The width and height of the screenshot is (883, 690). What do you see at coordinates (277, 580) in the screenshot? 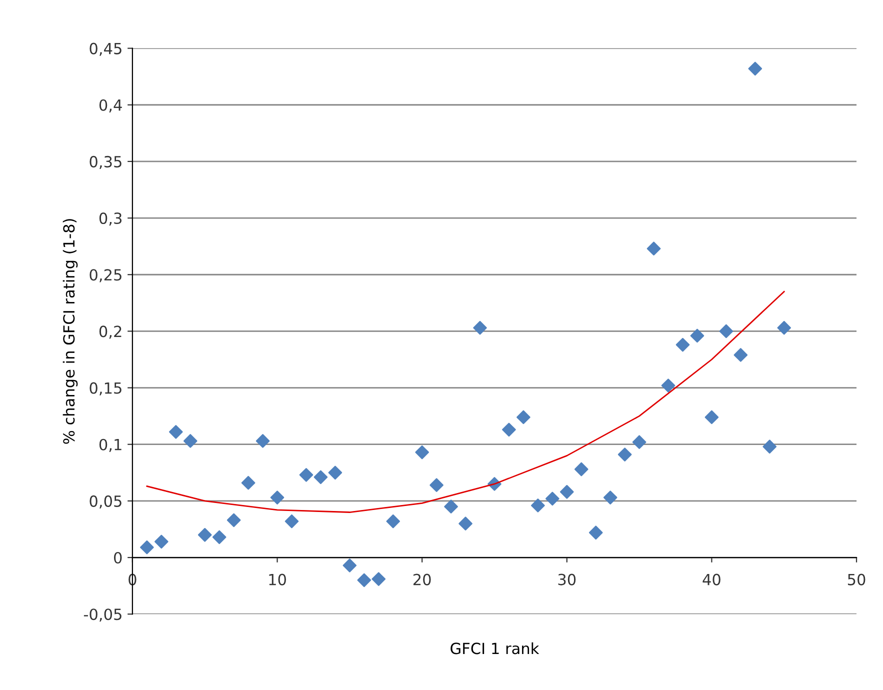
I see `x-tick-label: 10` at bounding box center [277, 580].